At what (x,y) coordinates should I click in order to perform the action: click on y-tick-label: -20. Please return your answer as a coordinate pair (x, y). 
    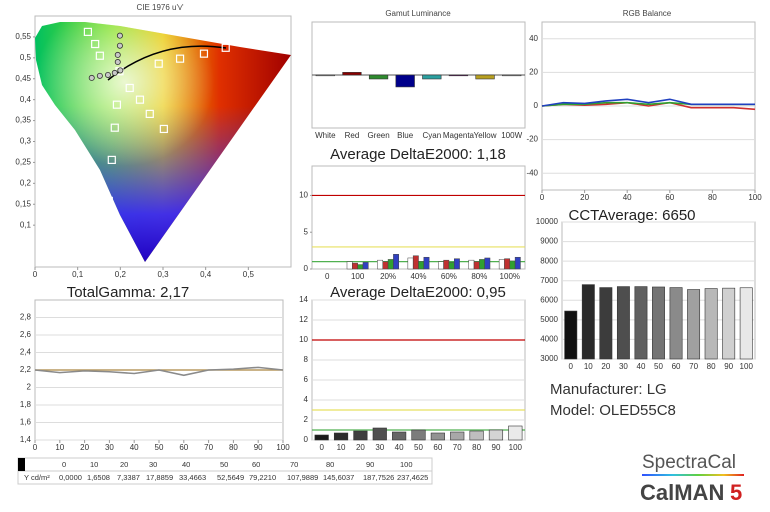
    Looking at the image, I should click on (532, 139).